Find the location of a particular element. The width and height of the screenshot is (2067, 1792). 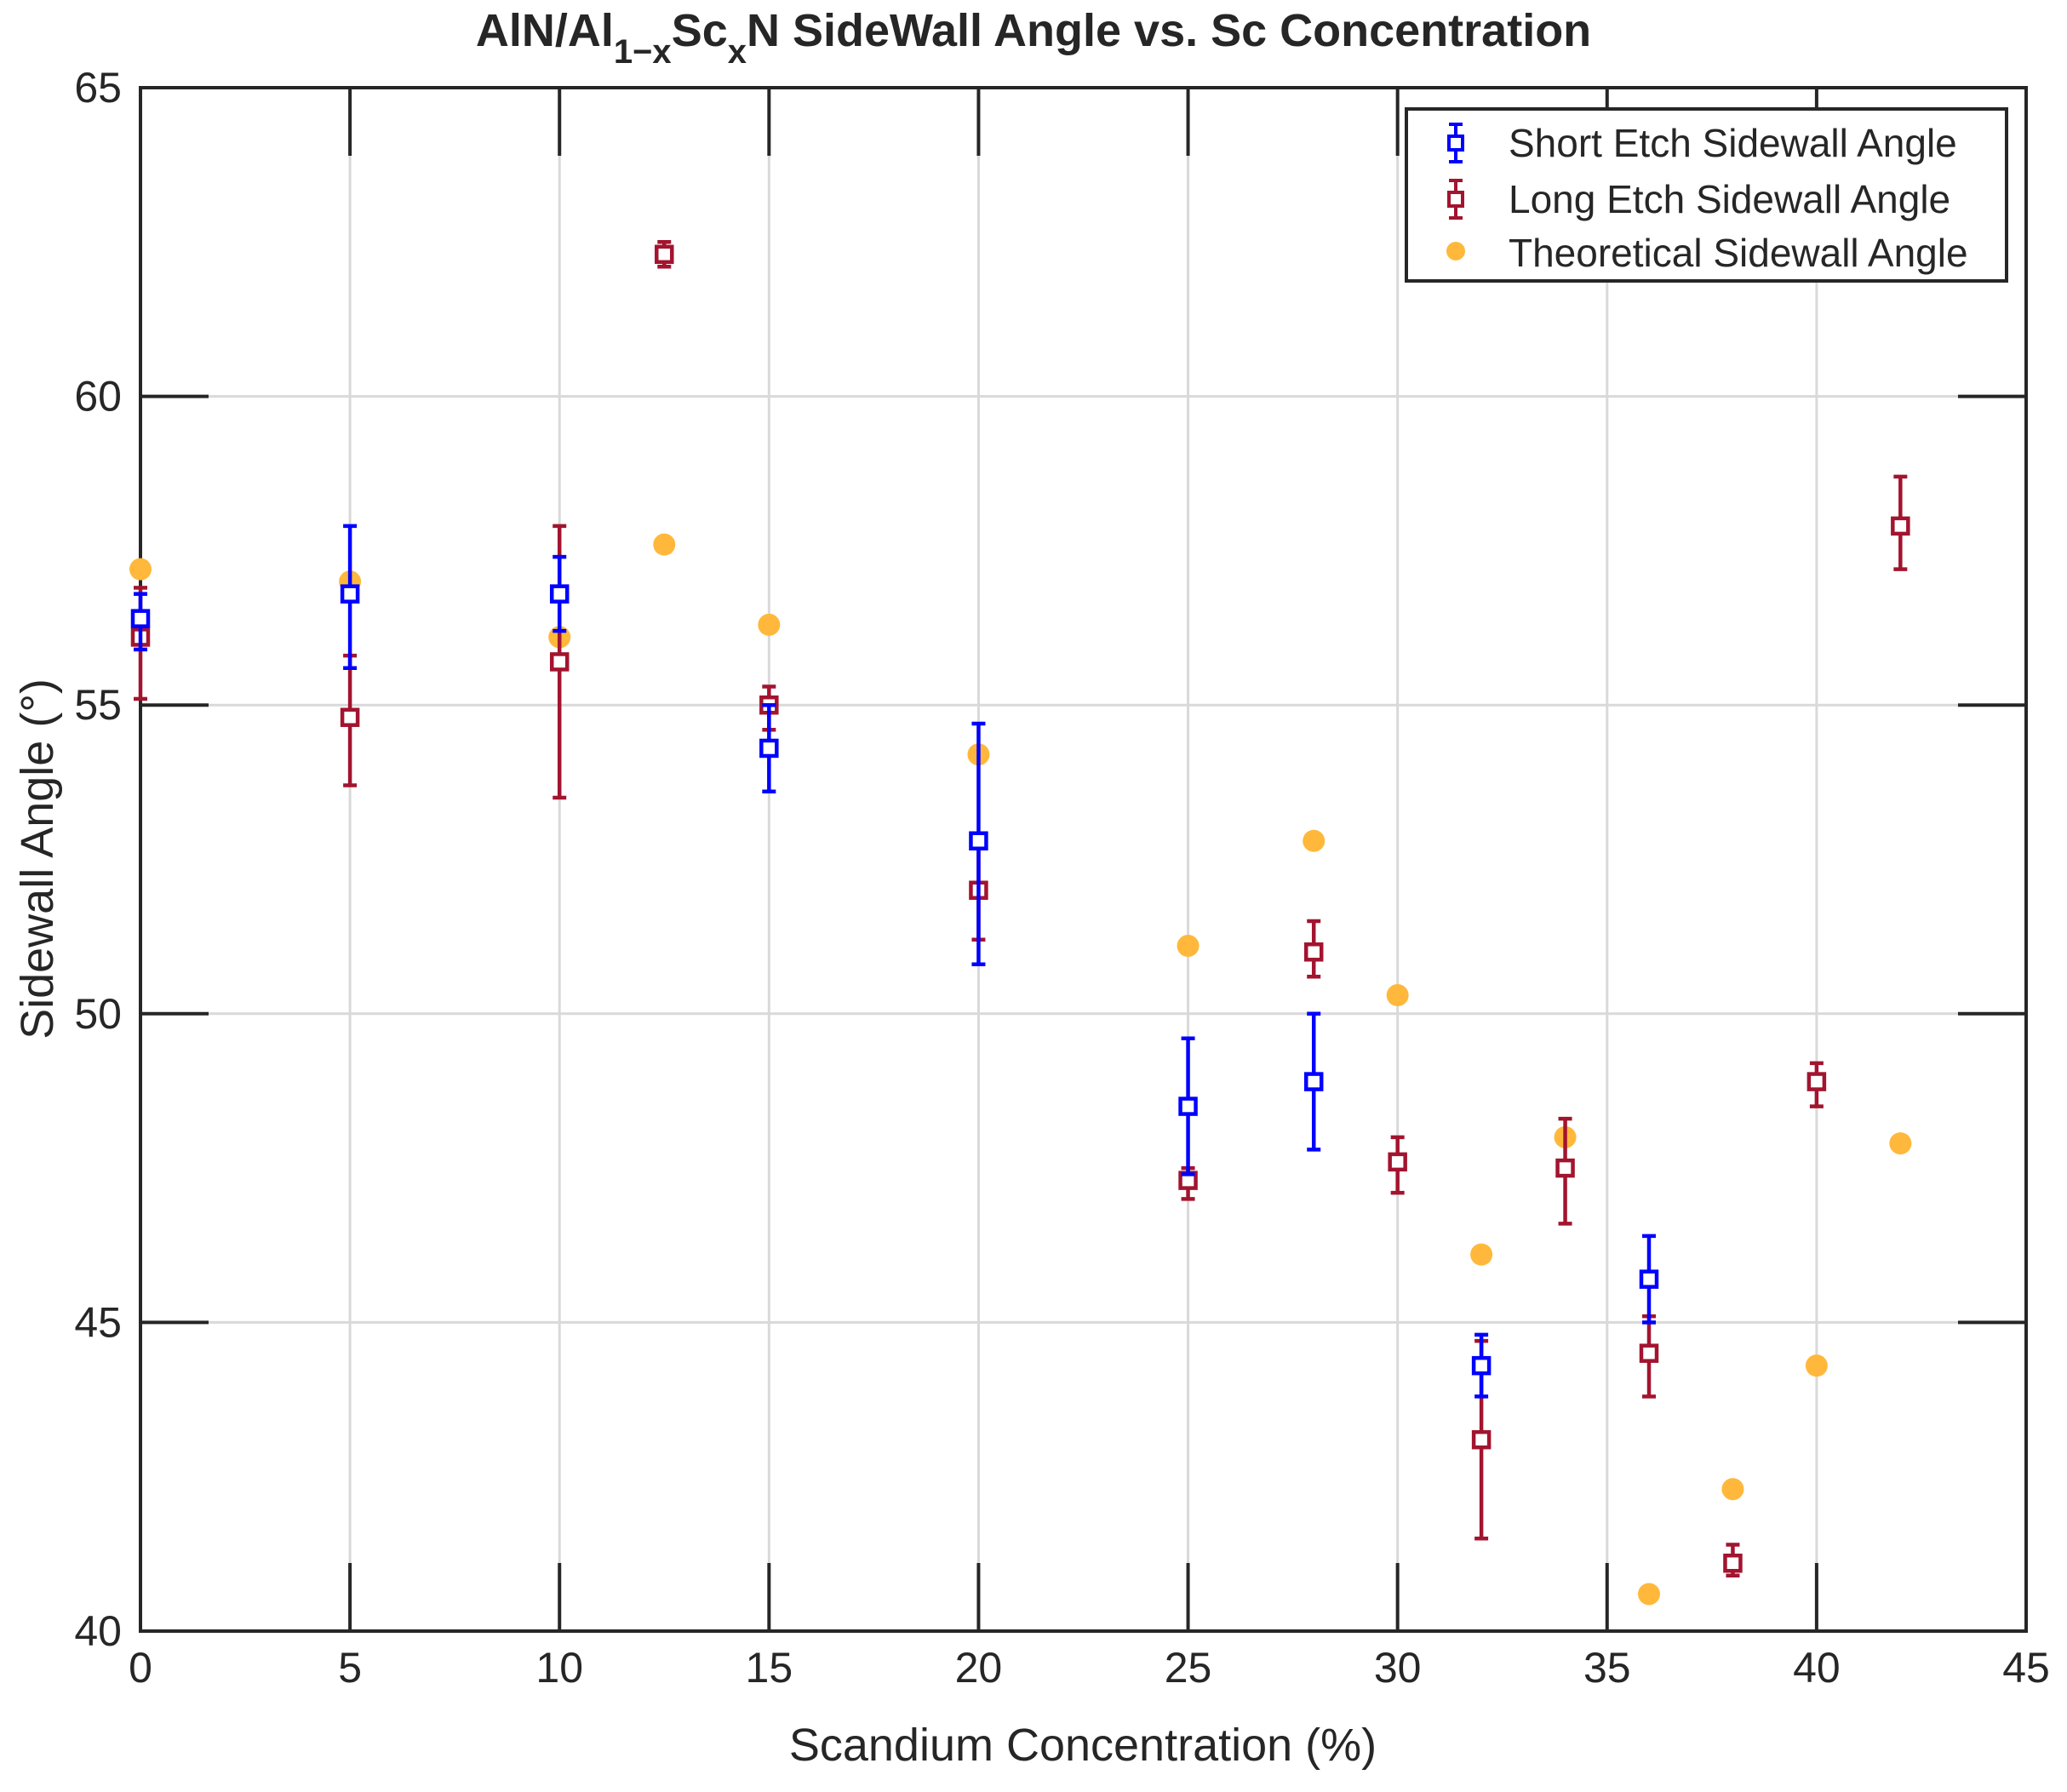

legend-marker-long-etch is located at coordinates (1456, 199).